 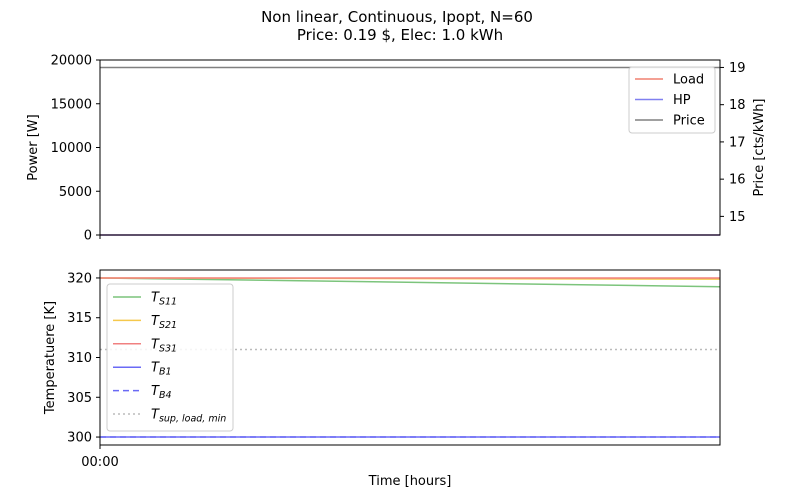 I want to click on x-axis-label: Time [hours], so click(x=410, y=481).